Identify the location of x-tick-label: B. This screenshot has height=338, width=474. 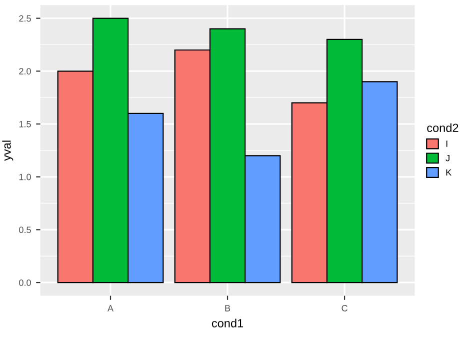
(227, 308).